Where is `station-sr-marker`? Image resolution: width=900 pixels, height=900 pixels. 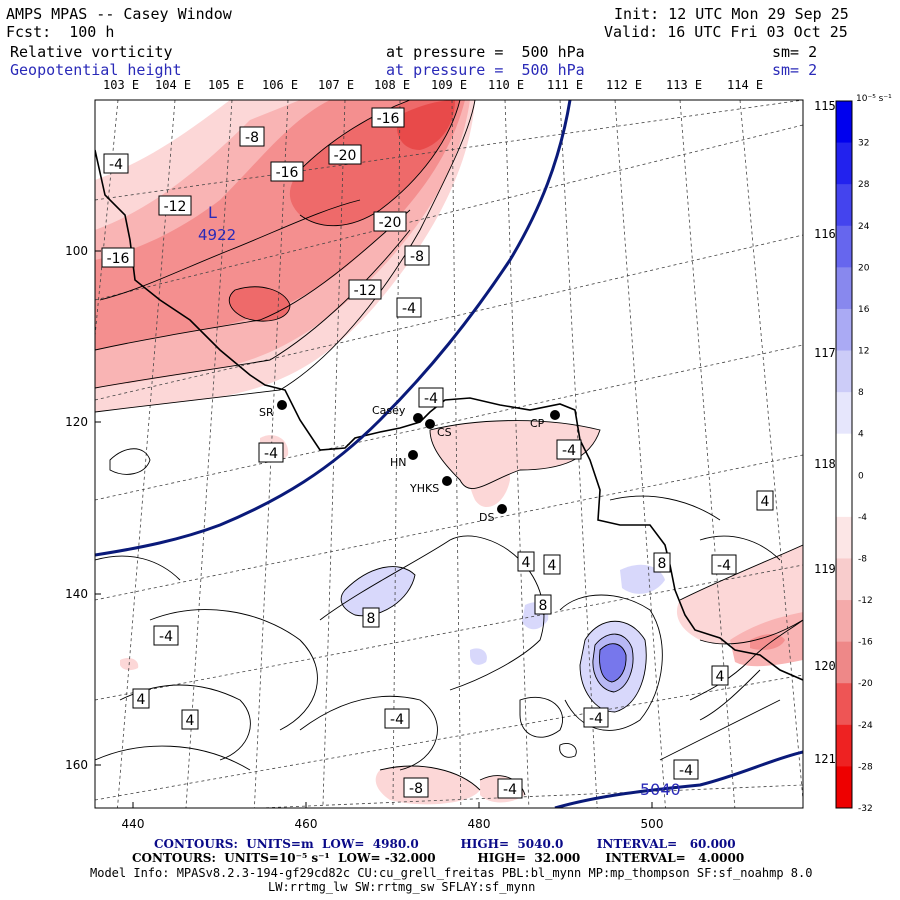 station-sr-marker is located at coordinates (282, 405).